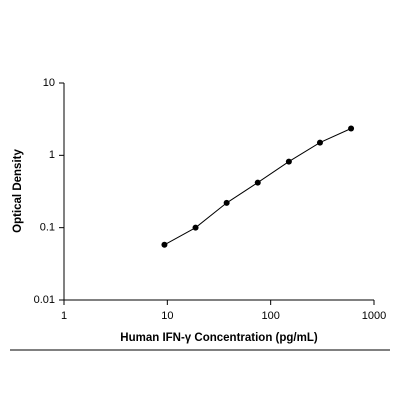 The width and height of the screenshot is (400, 400). Describe the element at coordinates (52, 155) in the screenshot. I see `y-tick-label: 1` at that location.